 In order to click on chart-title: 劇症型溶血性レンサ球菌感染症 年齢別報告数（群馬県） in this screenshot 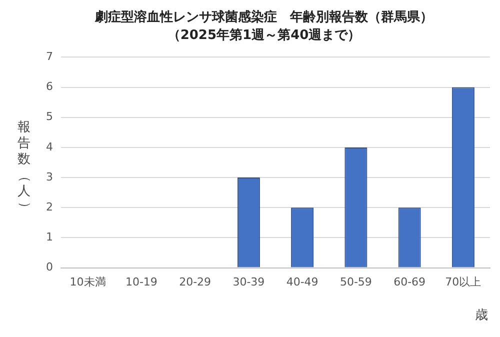, I will do `click(263, 17)`.